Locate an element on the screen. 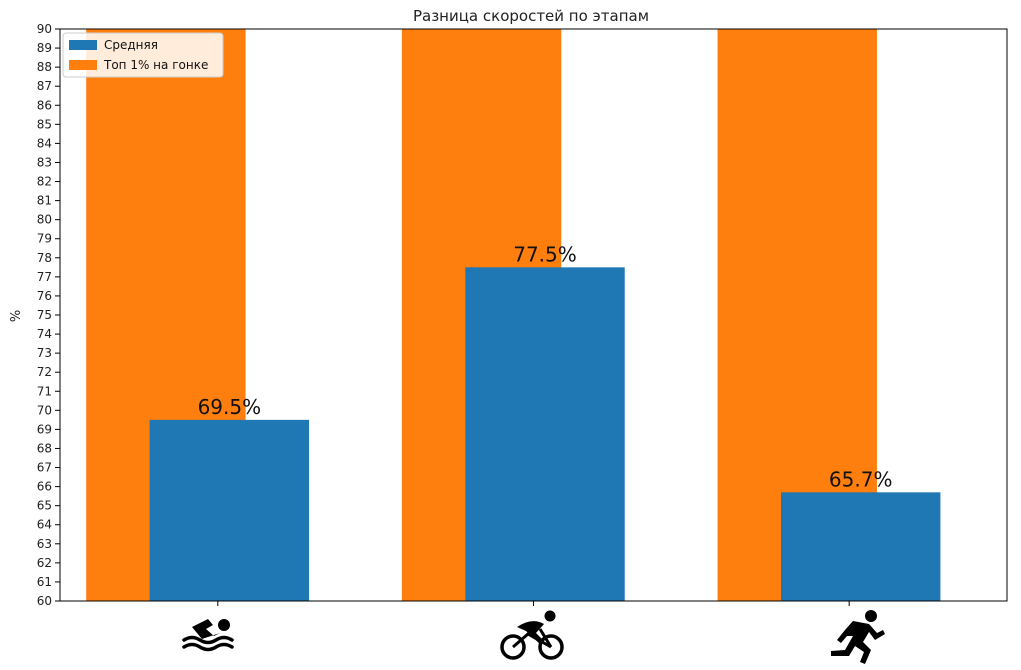 Image resolution: width=1021 pixels, height=670 pixels. legend-label-top: Топ 1% на гонке is located at coordinates (155, 65).